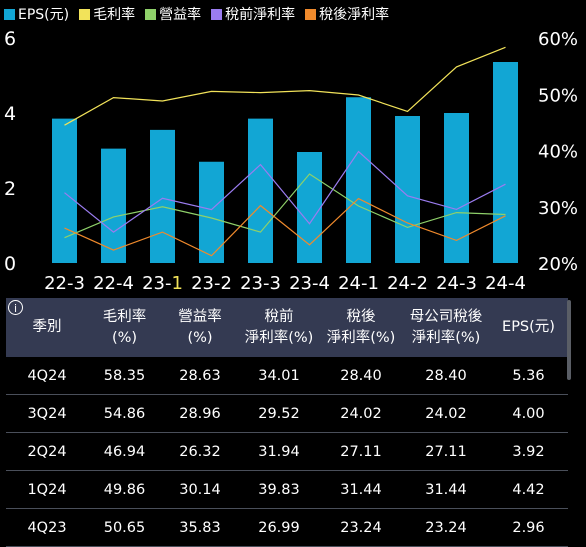 The image size is (586, 547). Describe the element at coordinates (287, 528) in the screenshot. I see `table-row: 4Q23 50.65 35.83 26.99 23.24 23.24 2.96` at that location.